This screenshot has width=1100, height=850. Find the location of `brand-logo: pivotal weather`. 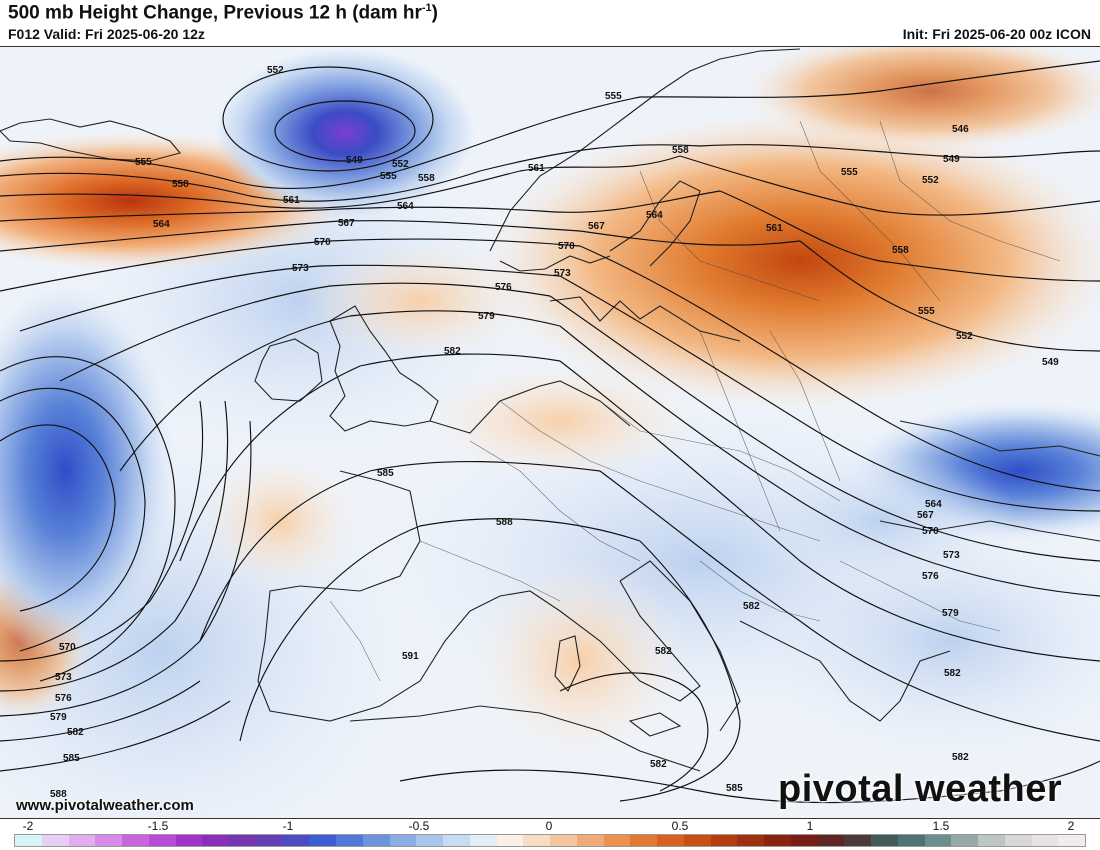

brand-logo: pivotal weather is located at coordinates (920, 789).